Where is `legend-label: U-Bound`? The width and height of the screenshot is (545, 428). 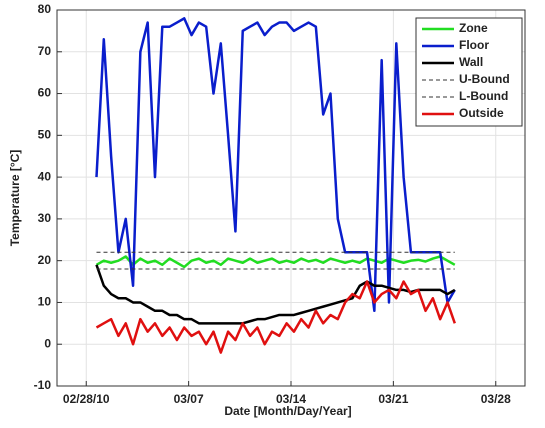
legend-label: U-Bound is located at coordinates (484, 79).